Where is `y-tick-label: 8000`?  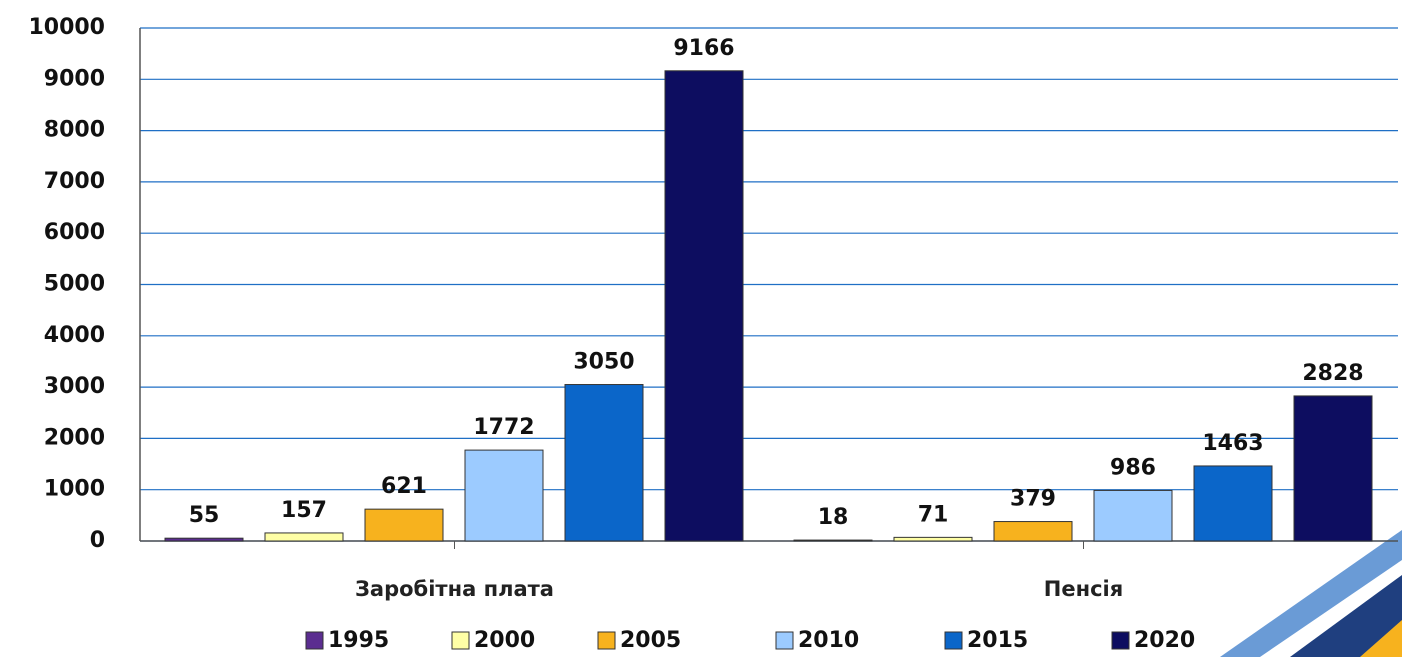 y-tick-label: 8000 is located at coordinates (74, 130).